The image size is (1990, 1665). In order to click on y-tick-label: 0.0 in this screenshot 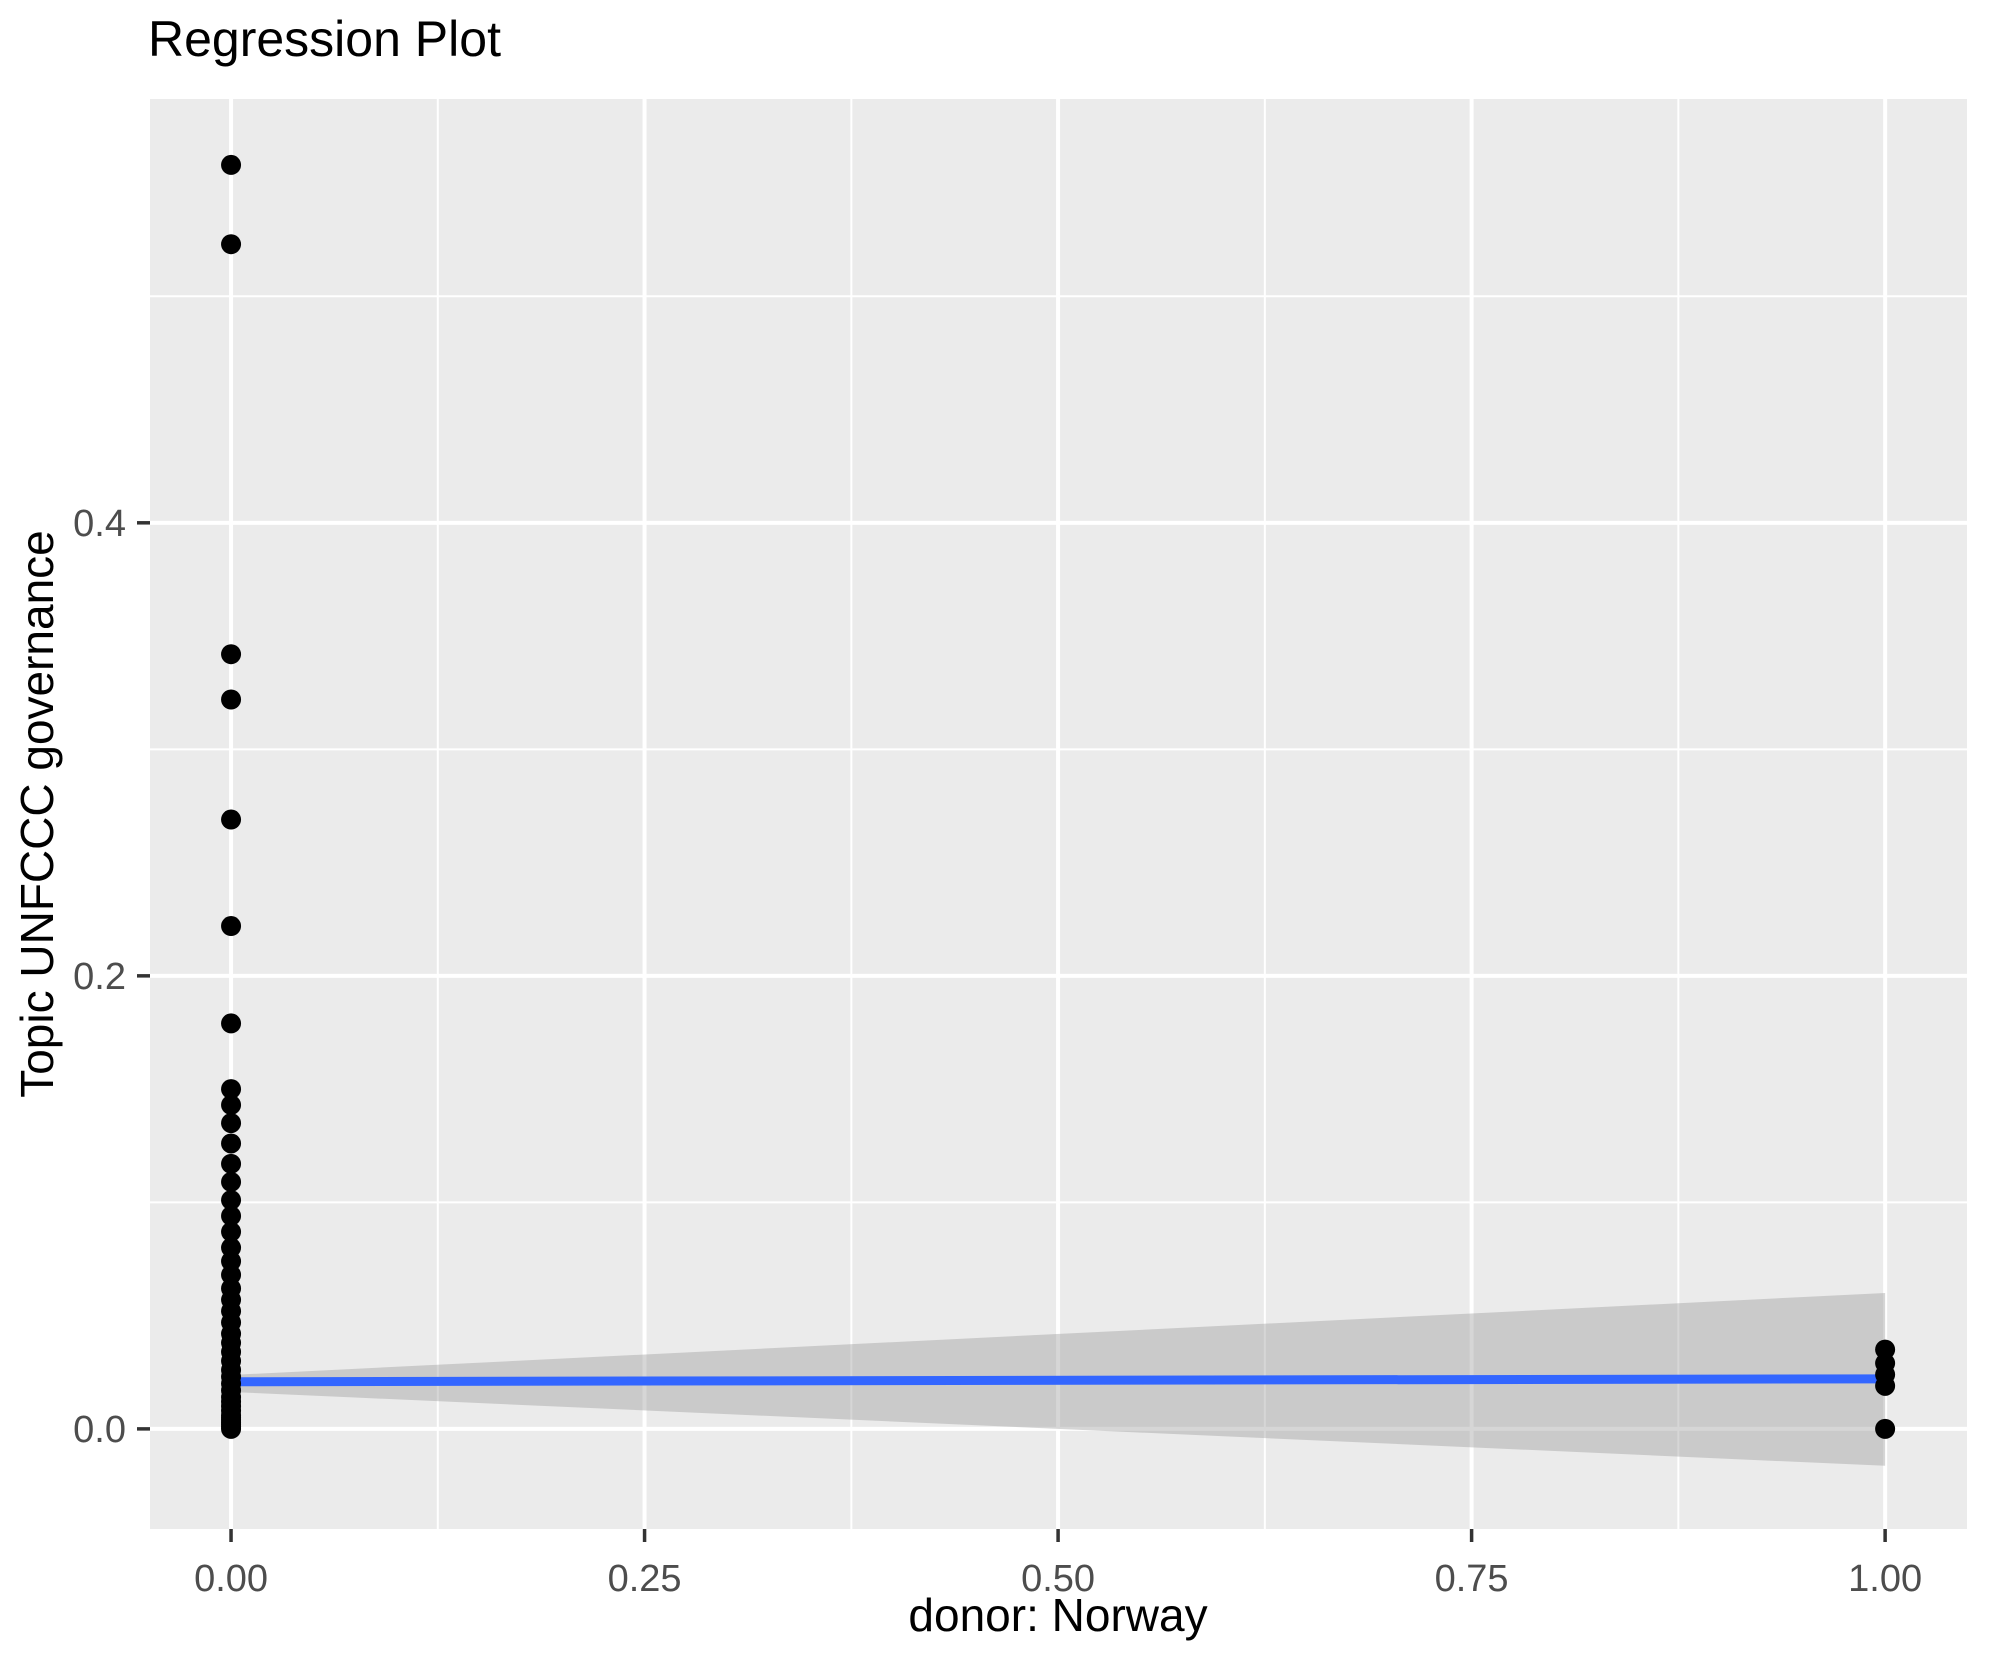, I will do `click(99, 1430)`.